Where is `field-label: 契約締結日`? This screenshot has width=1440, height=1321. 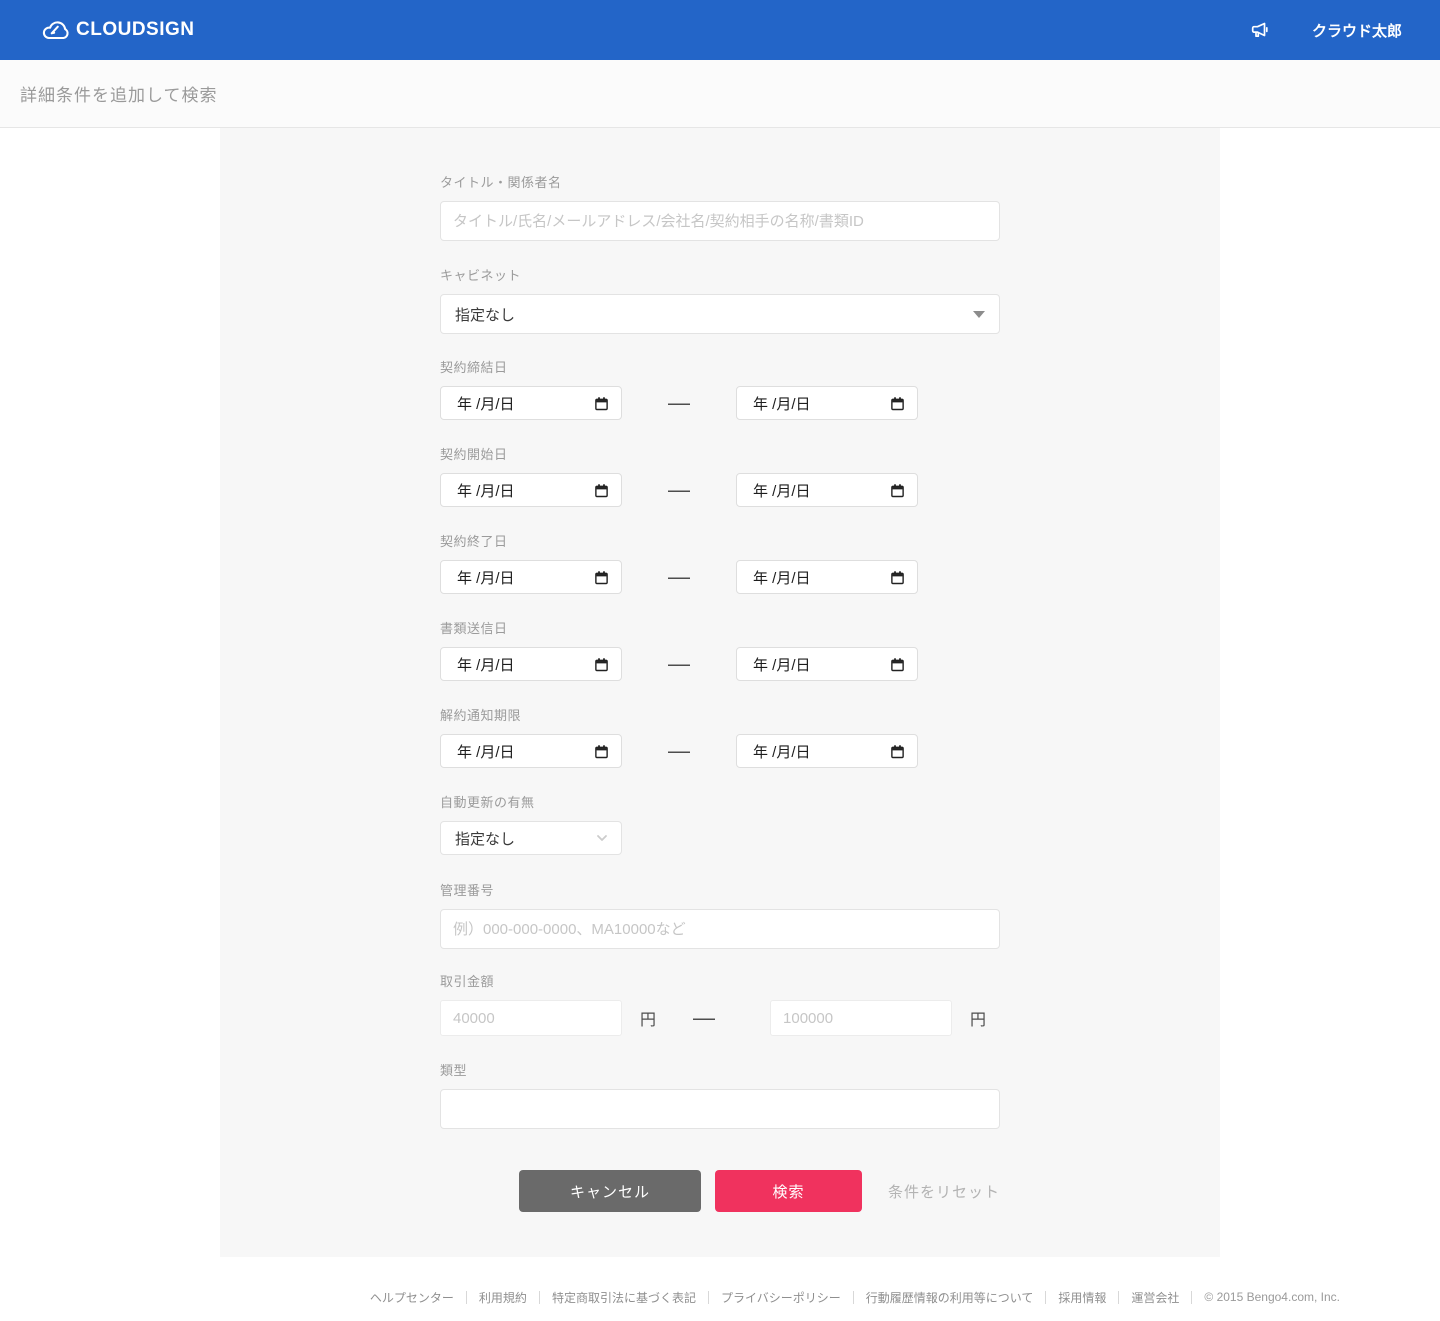 field-label: 契約締結日 is located at coordinates (474, 367).